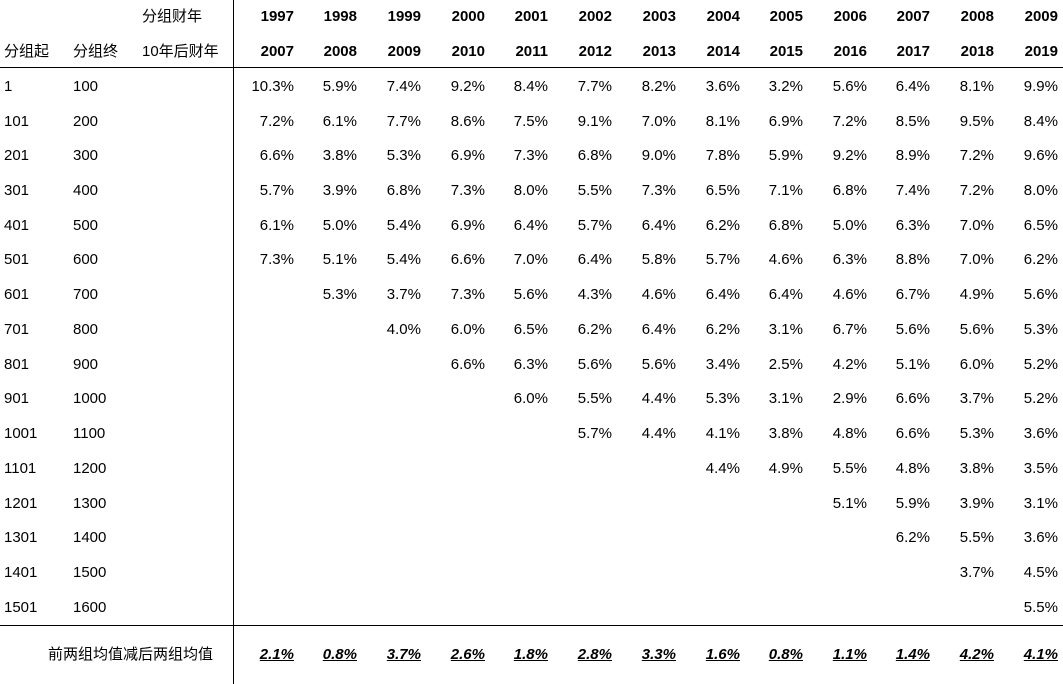  I want to click on spread-value-cell: 2.8%, so click(594, 654).